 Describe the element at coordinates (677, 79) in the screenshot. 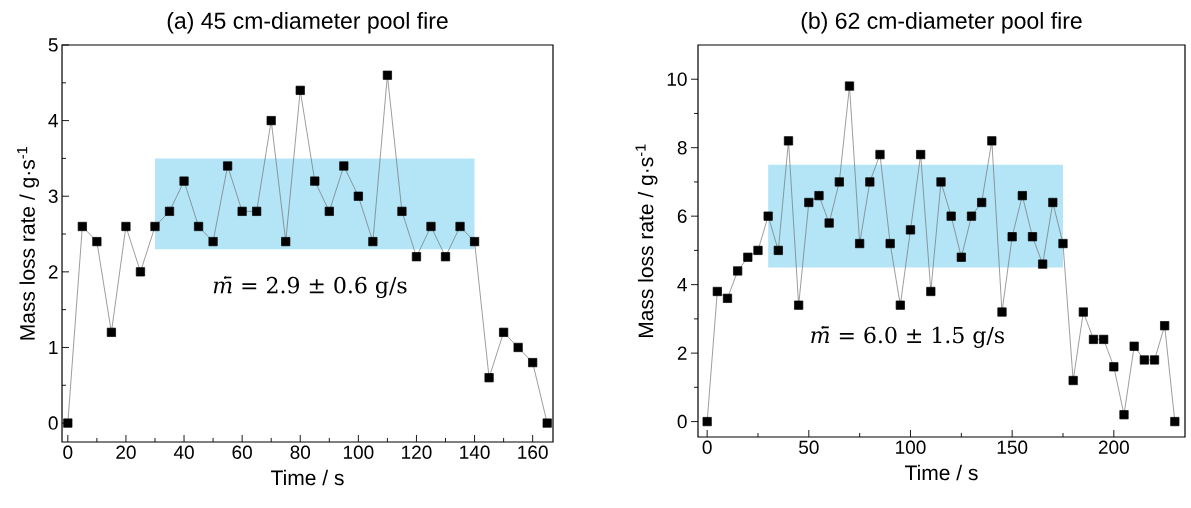

I see `y-tick-label: 10` at that location.